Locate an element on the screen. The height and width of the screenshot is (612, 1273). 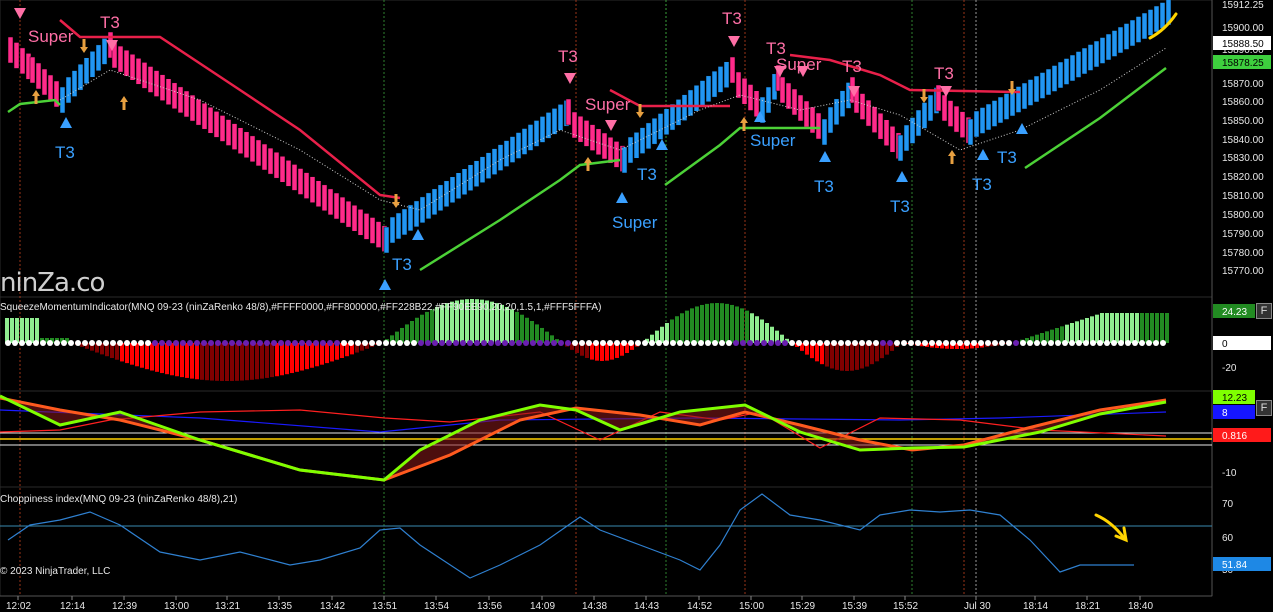
annotation-arrowhead-icon is located at coordinates (1121, 534).